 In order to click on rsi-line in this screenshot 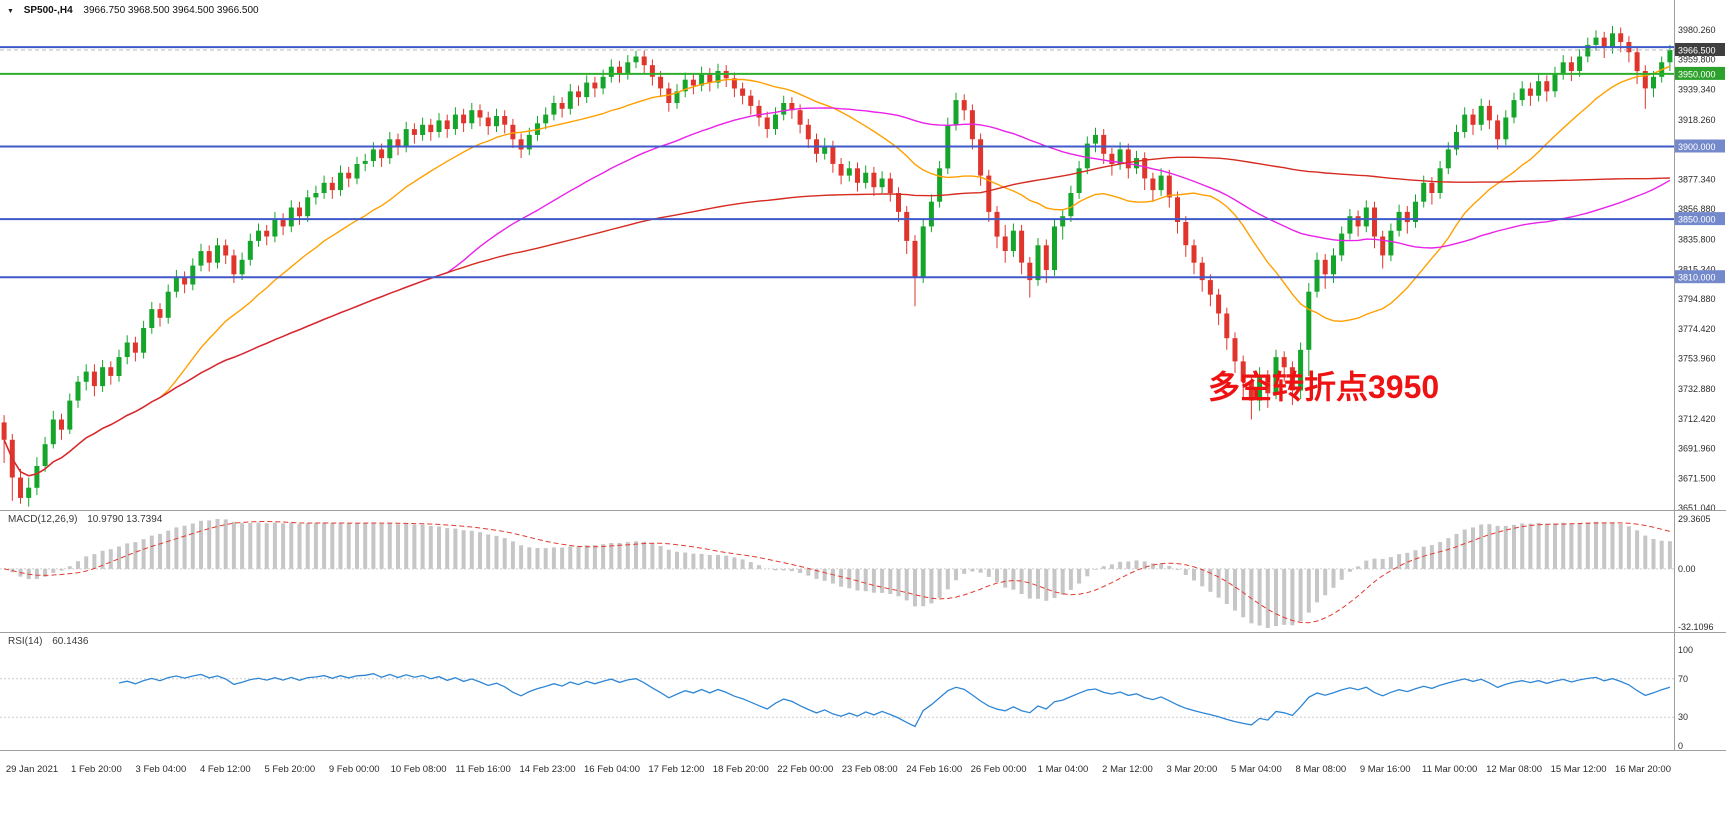, I will do `click(894, 700)`.